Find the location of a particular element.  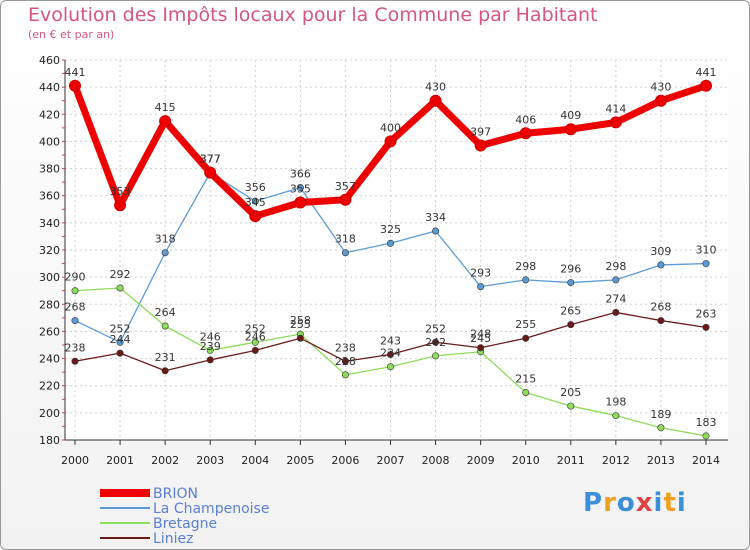

data-label: 264 is located at coordinates (165, 312).